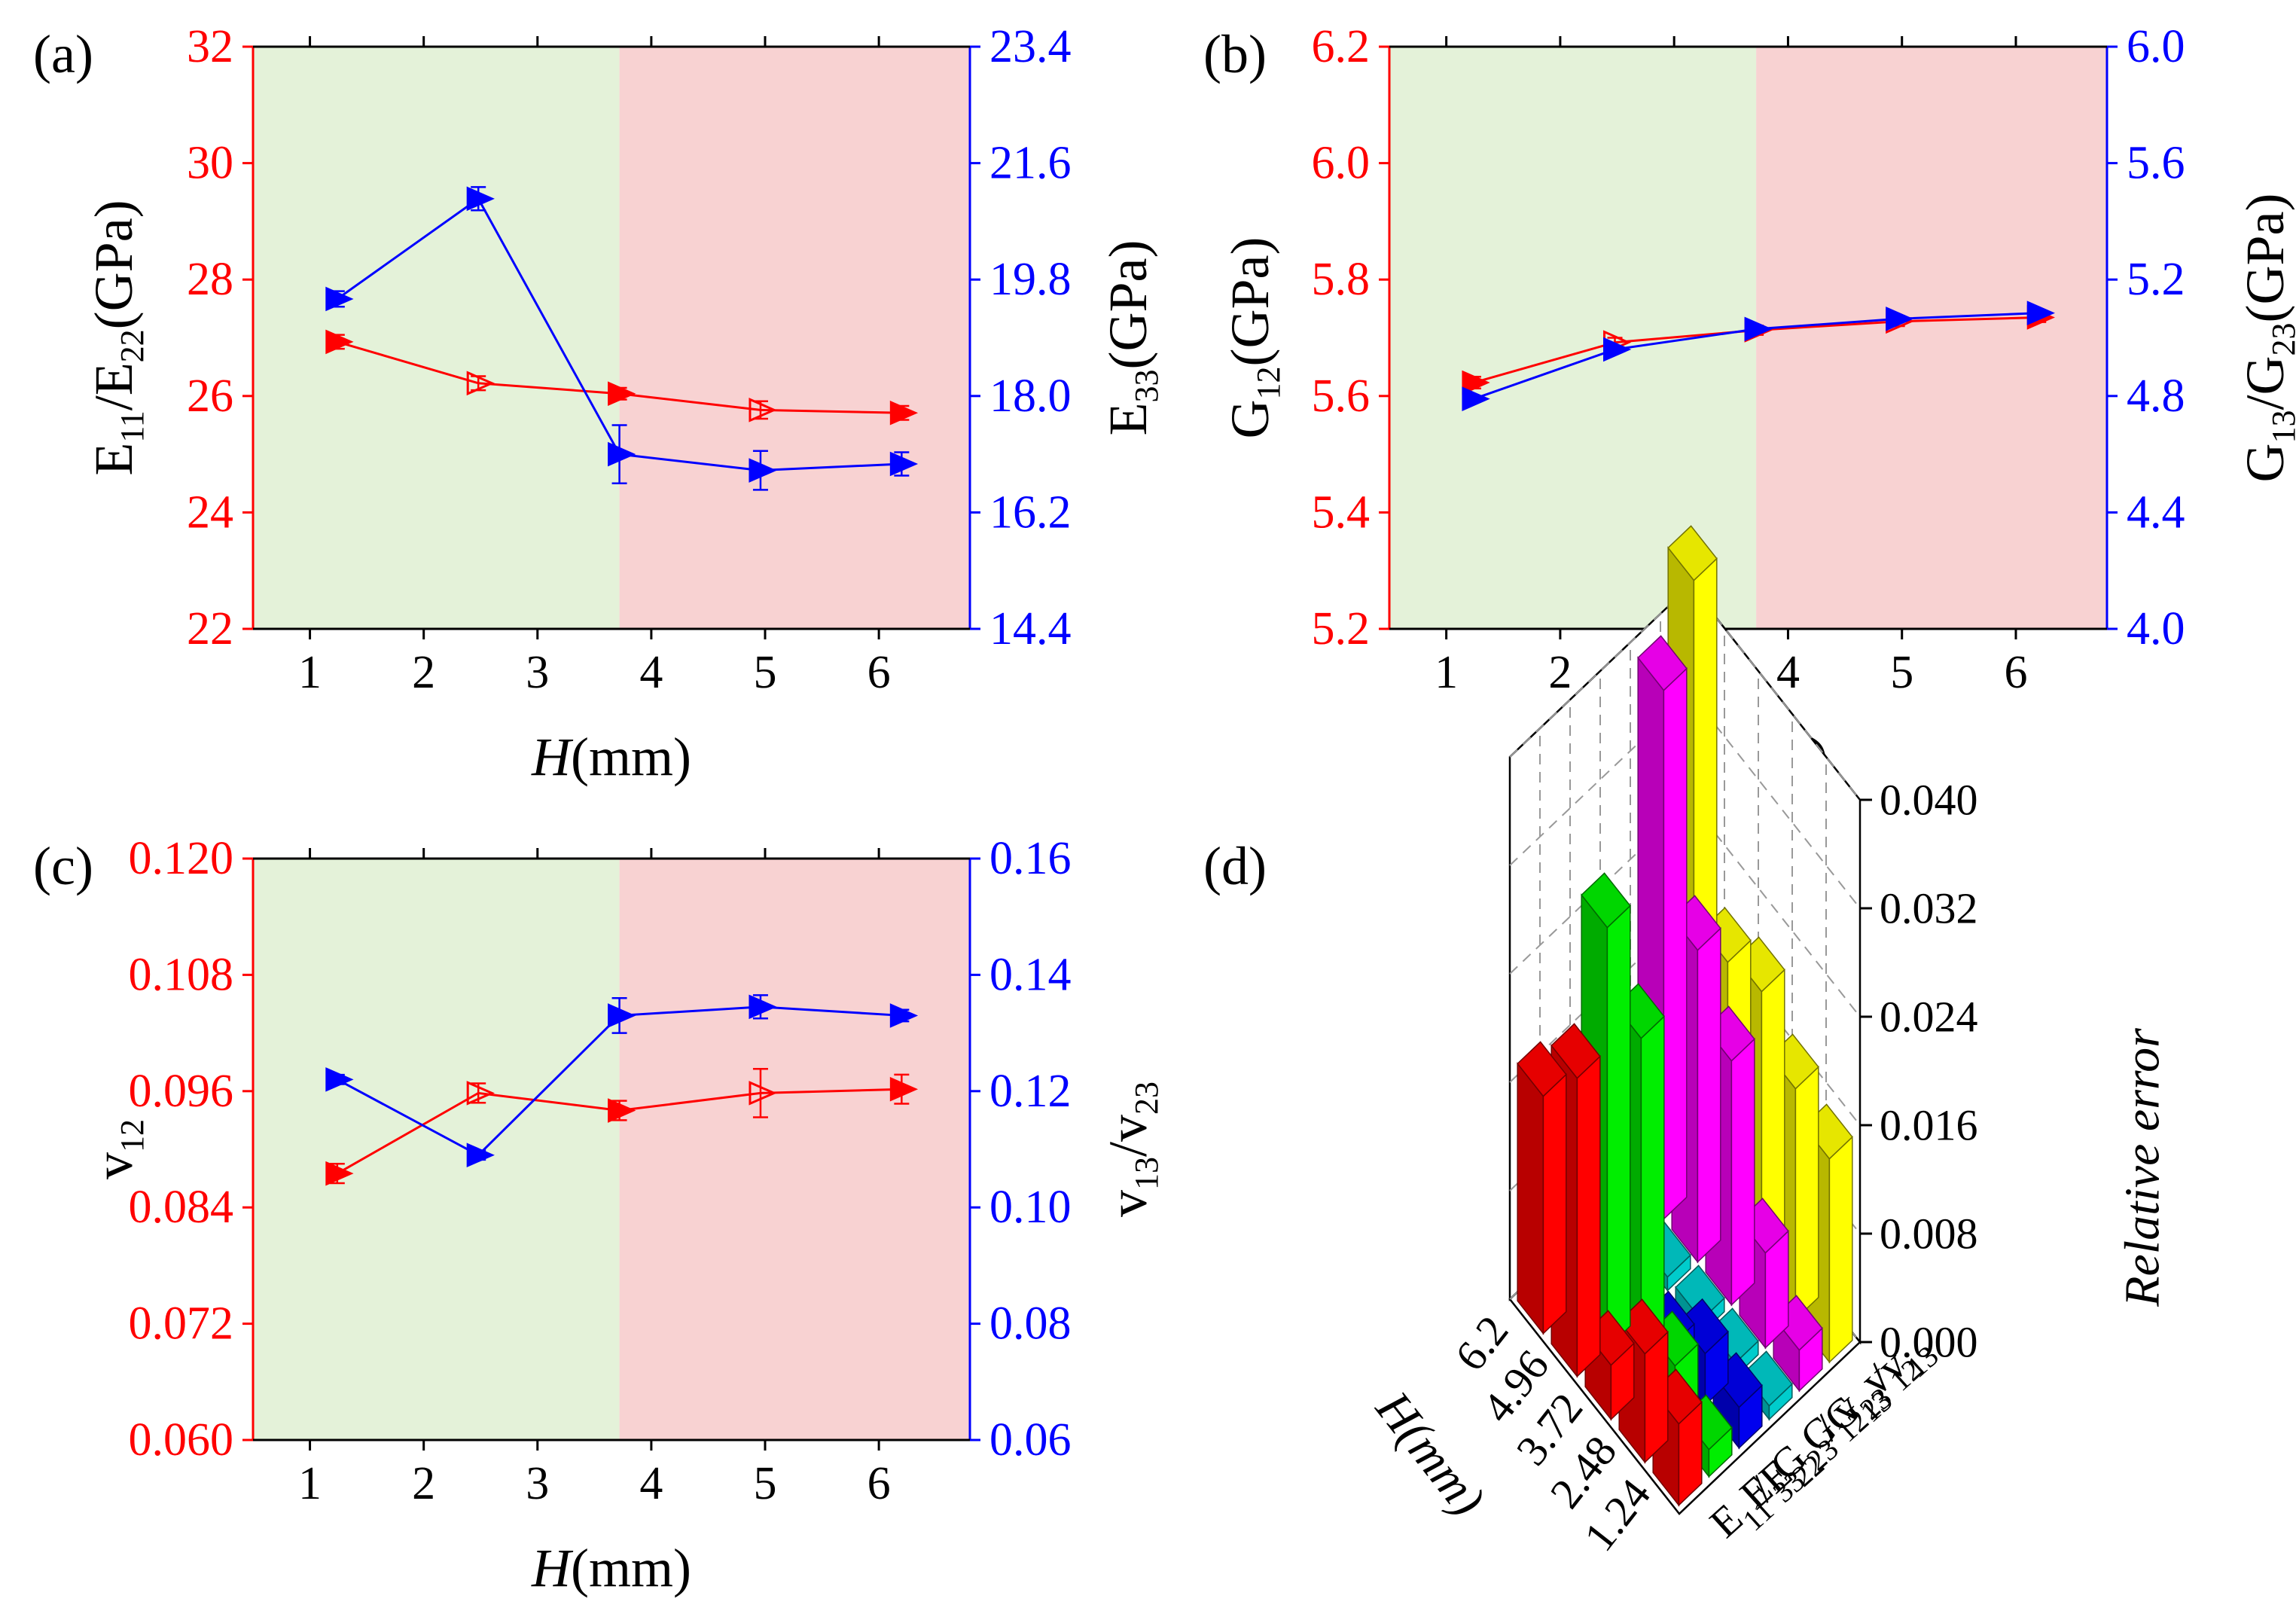 The image size is (2296, 1623). Describe the element at coordinates (1131, 1149) in the screenshot. I see `y-right-axis-label: v13/v23` at that location.